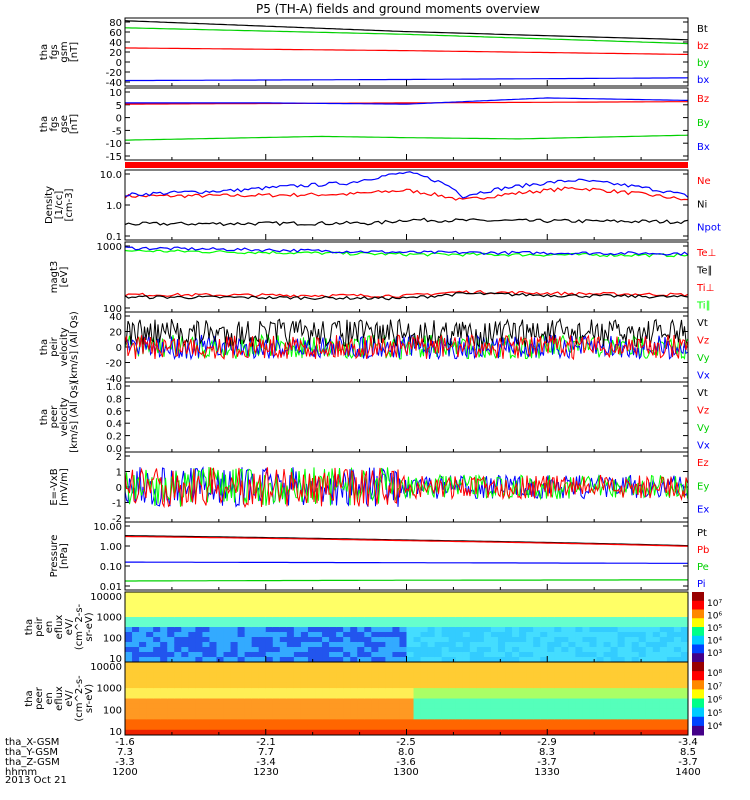  I want to click on panel-ylabel-line: (cm^2-s-, so click(79, 626).